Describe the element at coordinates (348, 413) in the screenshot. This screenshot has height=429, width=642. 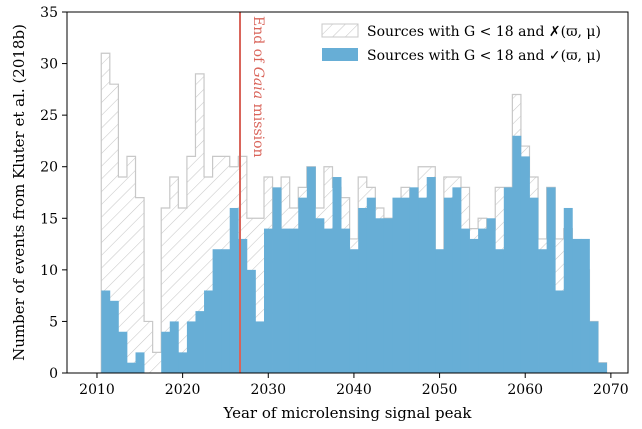
I see `x-axis-label: Year of microlensing signal peak` at that location.